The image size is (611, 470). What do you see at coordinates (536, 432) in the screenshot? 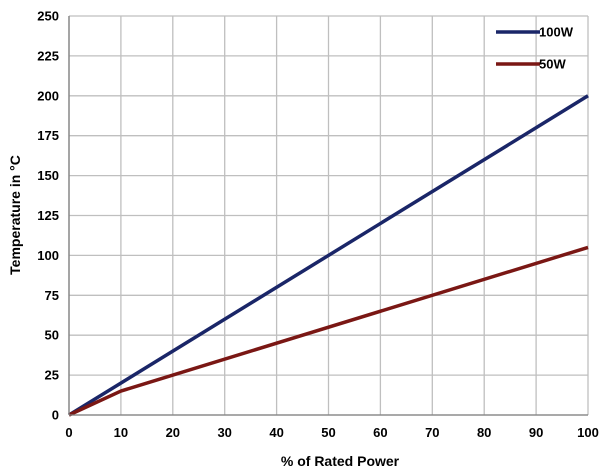
I see `x-tick-label-9: 90` at bounding box center [536, 432].